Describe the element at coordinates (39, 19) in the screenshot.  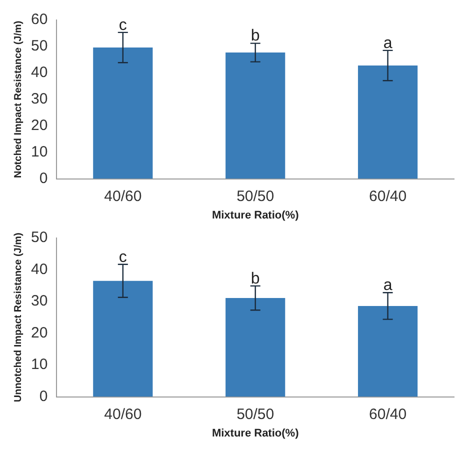
I see `y-tick-label: 60` at that location.